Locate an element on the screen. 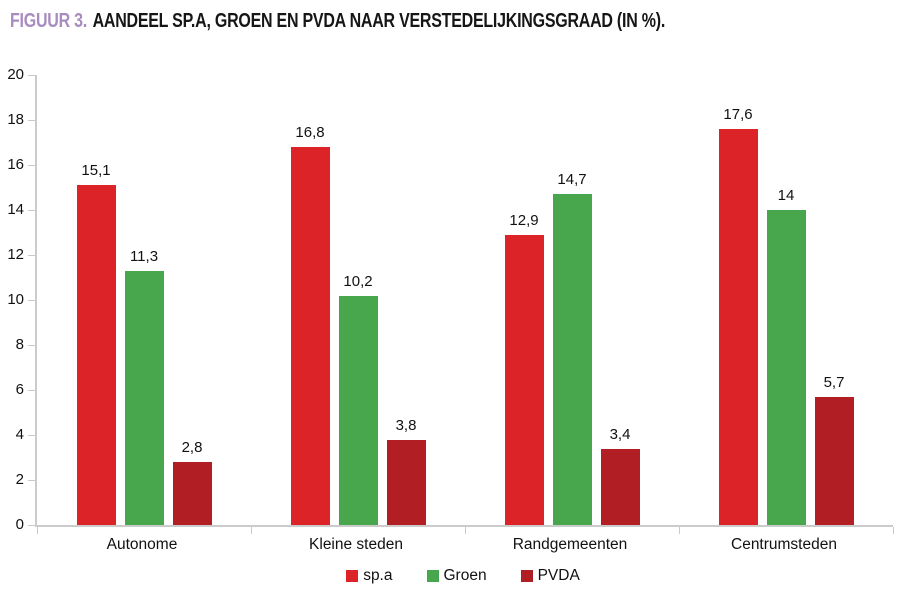 The image size is (900, 594). bar-value-label: 12,9 is located at coordinates (524, 220).